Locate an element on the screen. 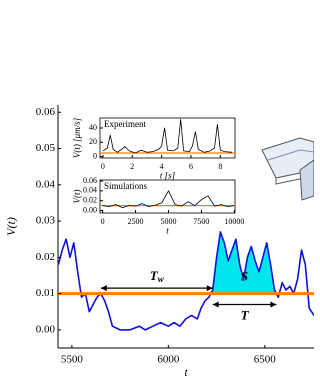  y-tick-label: 0.05 is located at coordinates (46, 148).